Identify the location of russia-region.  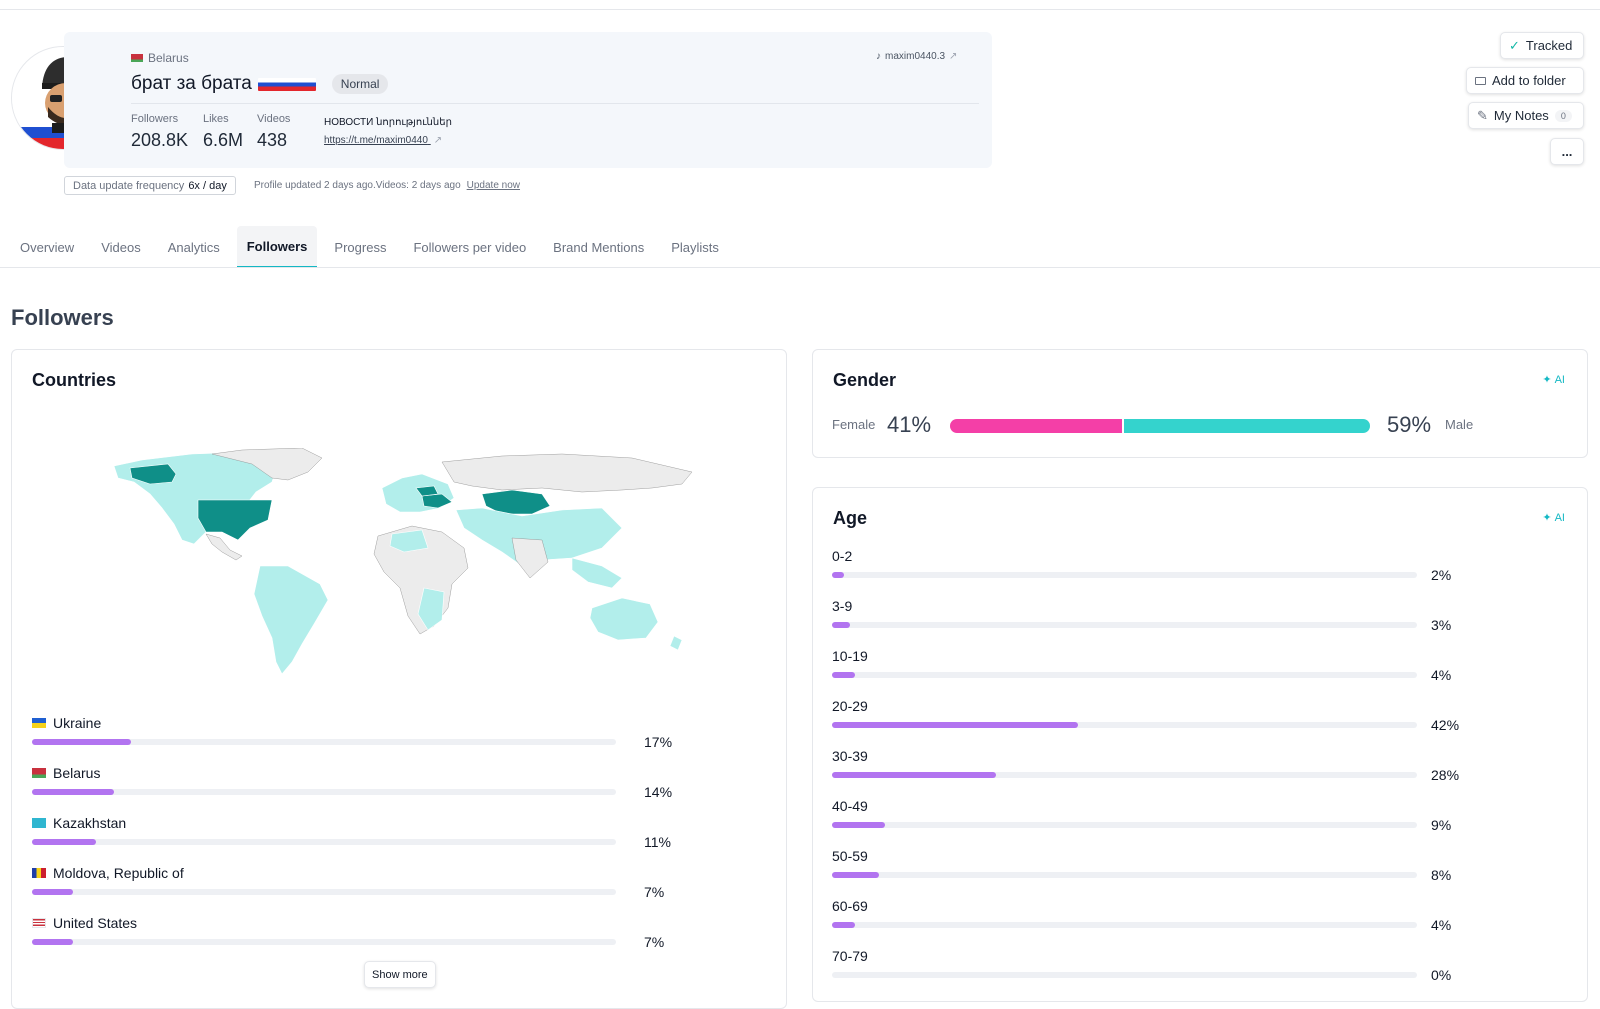
(567, 473).